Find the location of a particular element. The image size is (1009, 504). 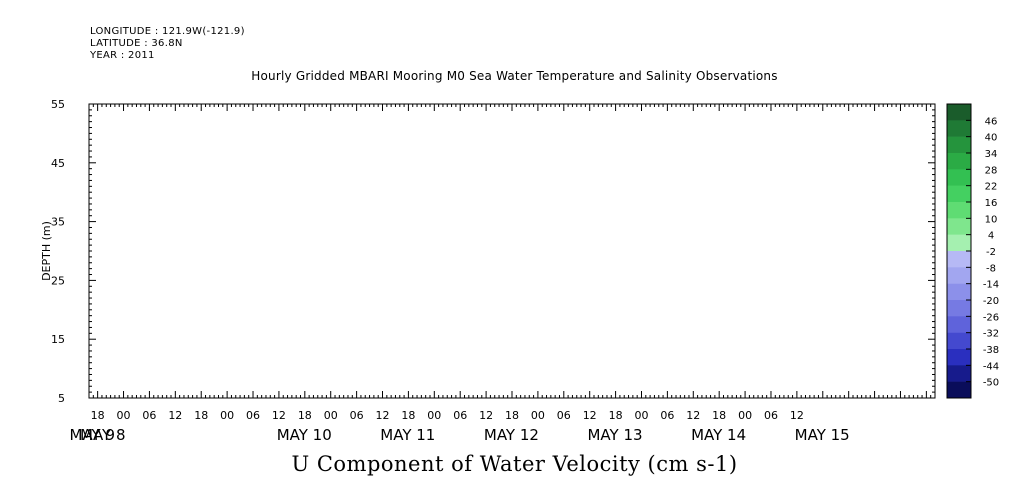

latitude-label: LATITUDE : 36.8N is located at coordinates (136, 43).